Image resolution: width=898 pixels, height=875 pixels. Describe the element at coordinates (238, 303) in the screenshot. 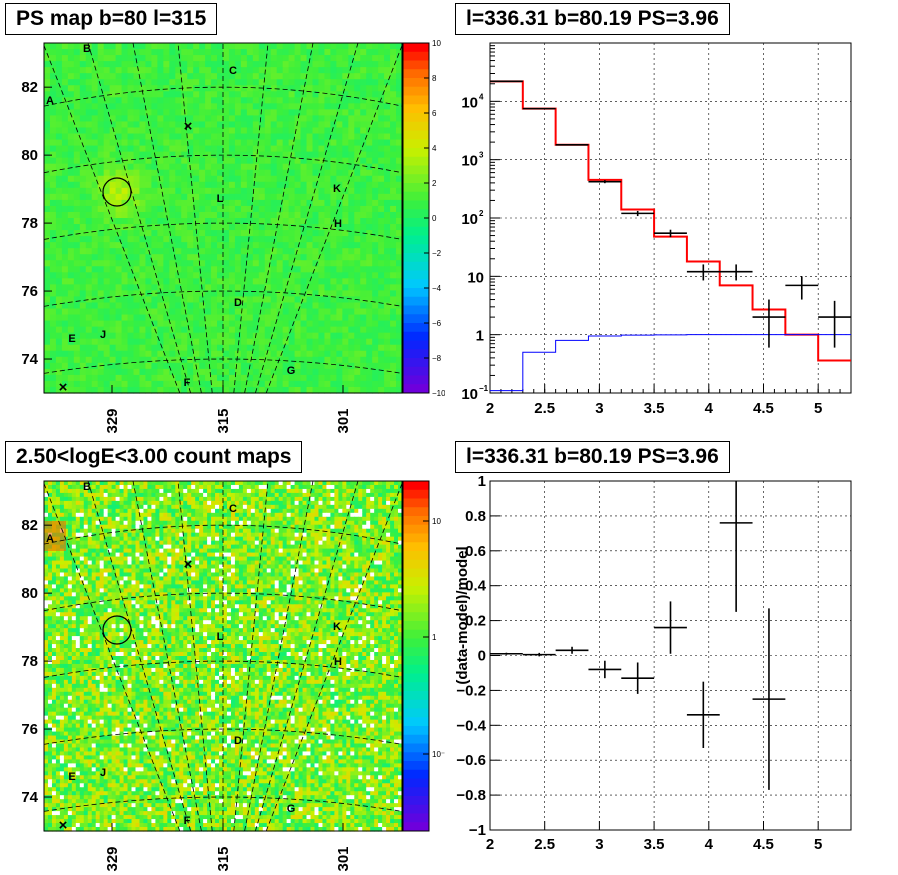

I see `source-label-d: D` at that location.